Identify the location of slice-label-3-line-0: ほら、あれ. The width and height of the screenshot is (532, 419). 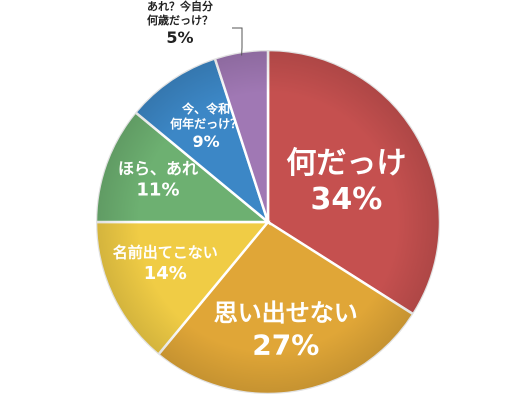
(158, 168).